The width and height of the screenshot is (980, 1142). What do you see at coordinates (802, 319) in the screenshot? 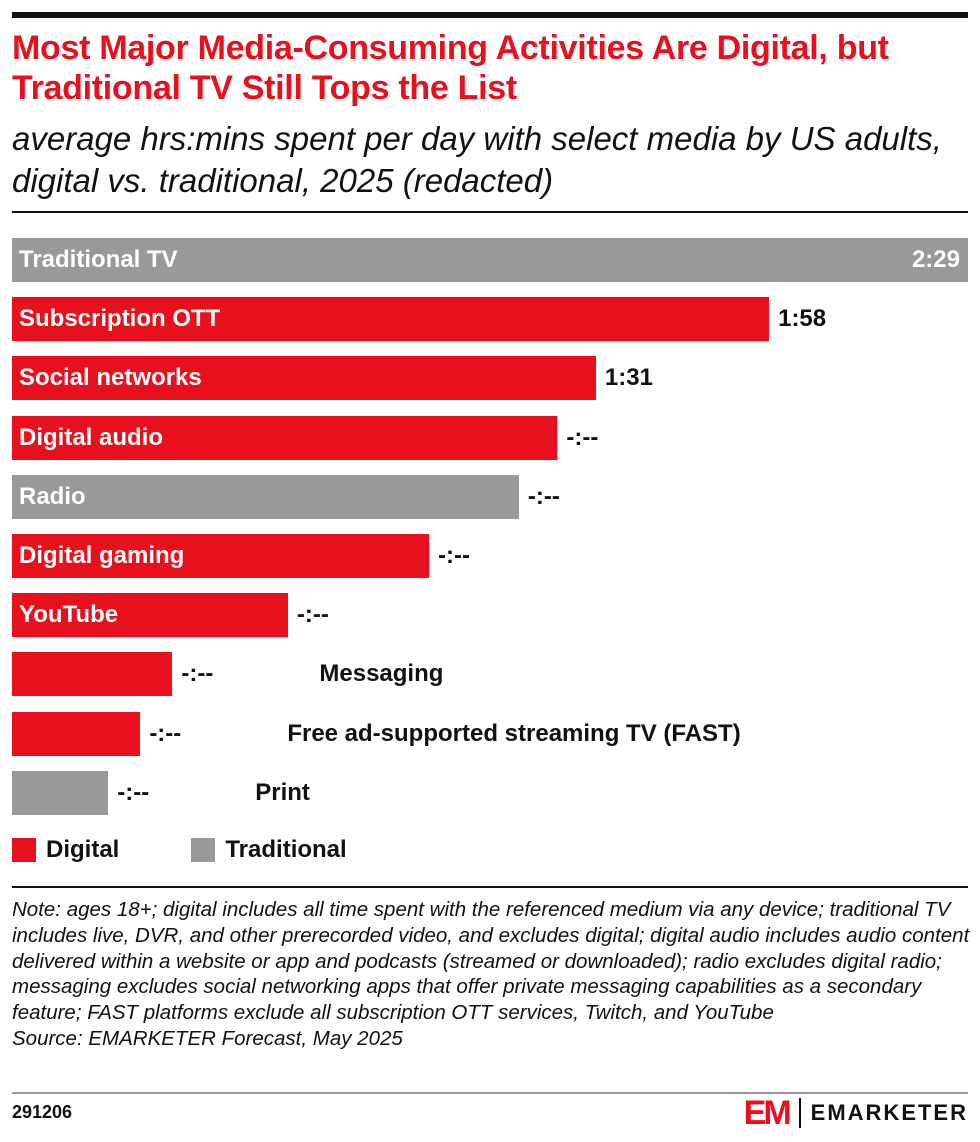
I see `value-label: 1:58` at bounding box center [802, 319].